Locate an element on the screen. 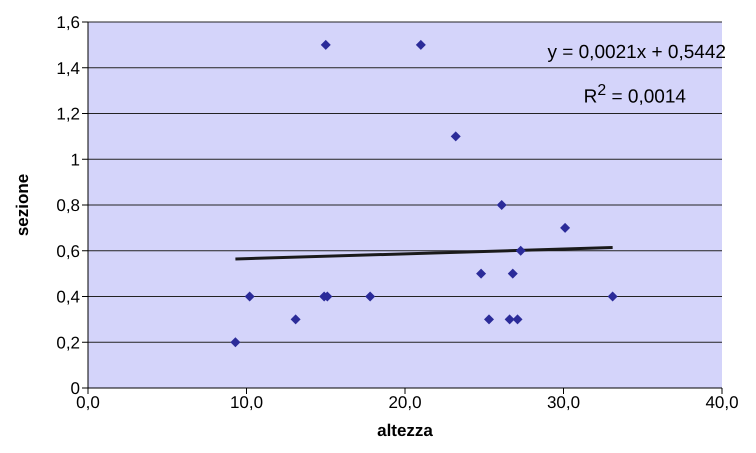 This screenshot has width=756, height=453. x-tick-label: 0,0 is located at coordinates (88, 402).